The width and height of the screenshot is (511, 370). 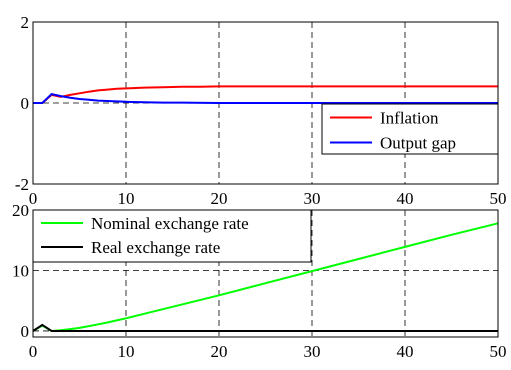 What do you see at coordinates (265, 327) in the screenshot?
I see `series-line-real-exchange-rate` at bounding box center [265, 327].